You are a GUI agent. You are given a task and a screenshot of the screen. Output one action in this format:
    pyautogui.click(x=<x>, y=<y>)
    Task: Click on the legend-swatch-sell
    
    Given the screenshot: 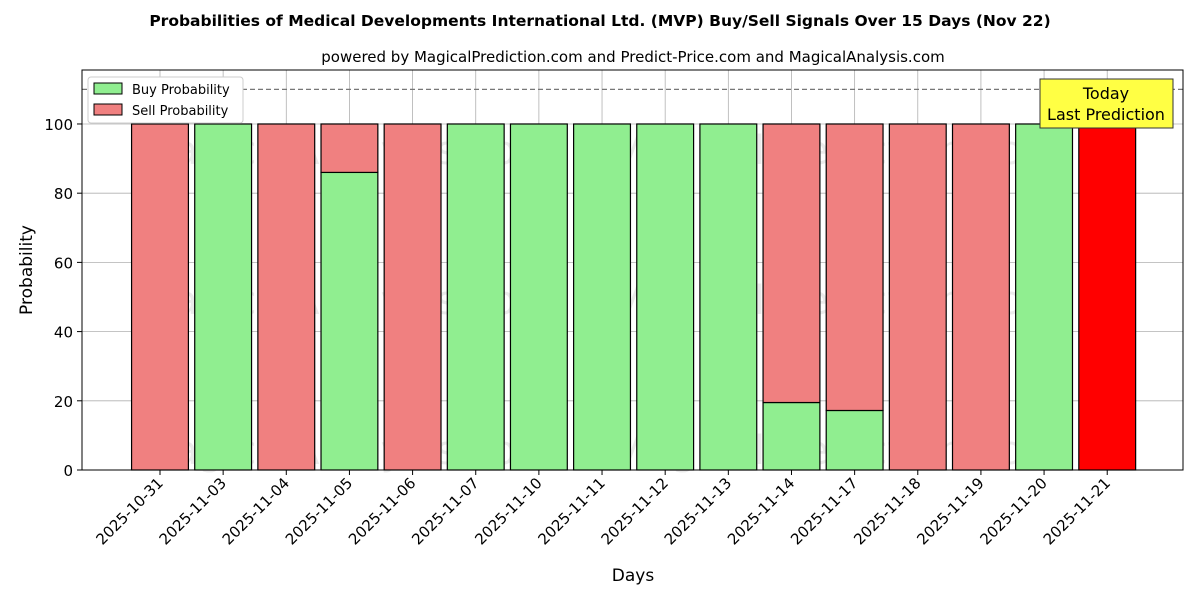 What is the action you would take?
    pyautogui.click(x=108, y=109)
    